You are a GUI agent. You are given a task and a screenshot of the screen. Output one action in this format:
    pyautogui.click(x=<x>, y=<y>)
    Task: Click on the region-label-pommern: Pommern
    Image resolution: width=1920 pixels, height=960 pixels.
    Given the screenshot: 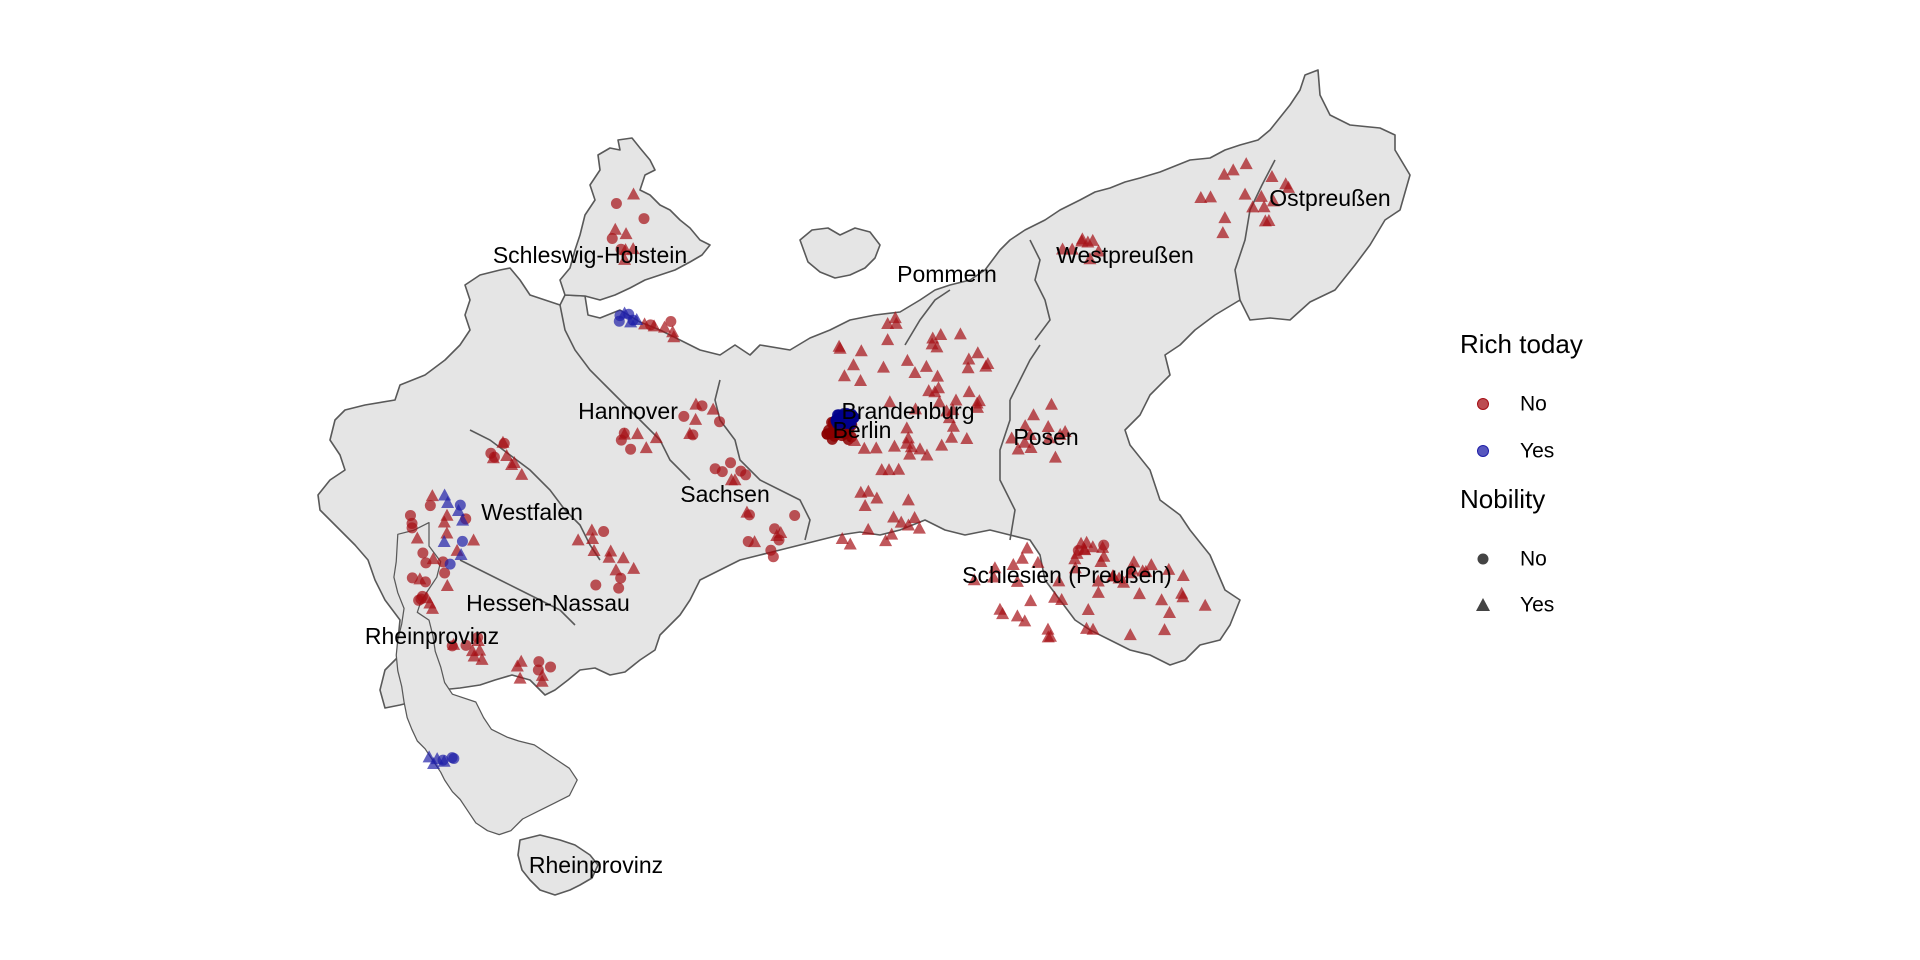 What is the action you would take?
    pyautogui.click(x=947, y=274)
    